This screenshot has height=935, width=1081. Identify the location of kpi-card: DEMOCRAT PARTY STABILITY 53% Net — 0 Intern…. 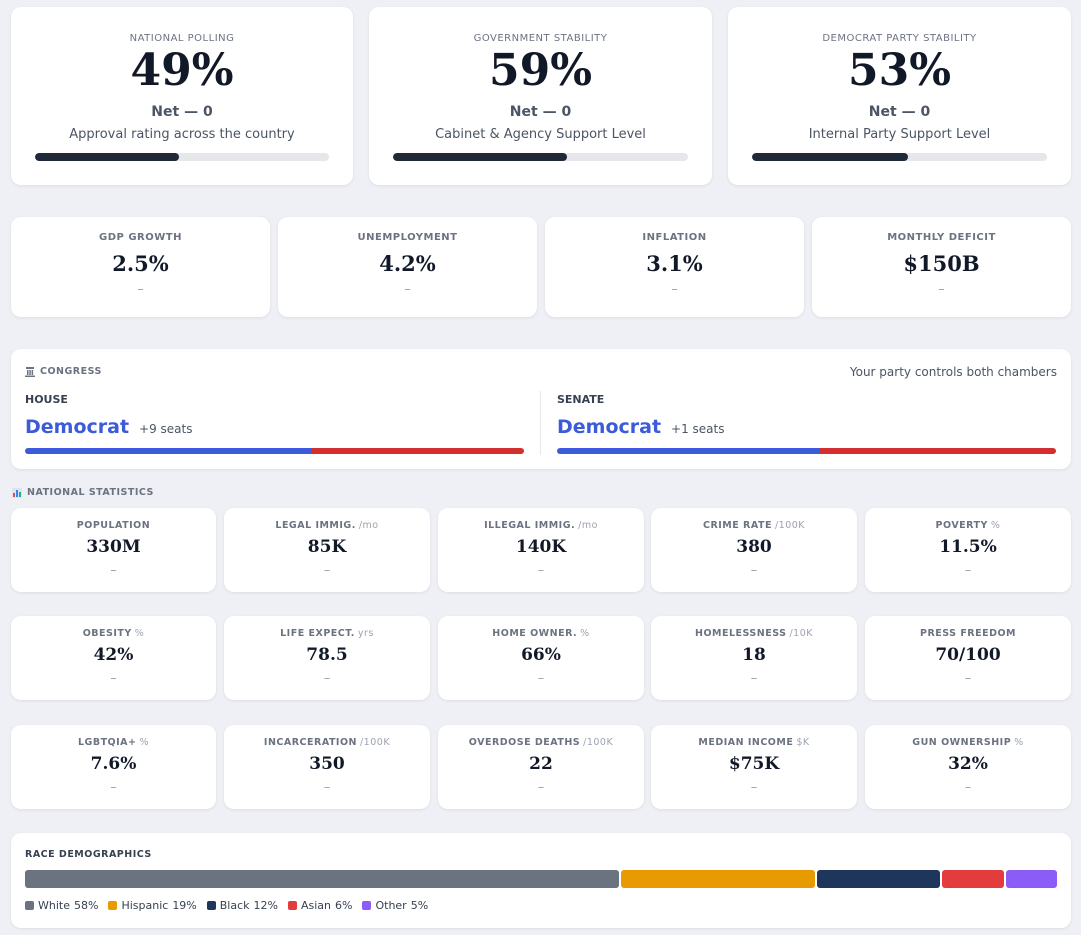
(899, 96).